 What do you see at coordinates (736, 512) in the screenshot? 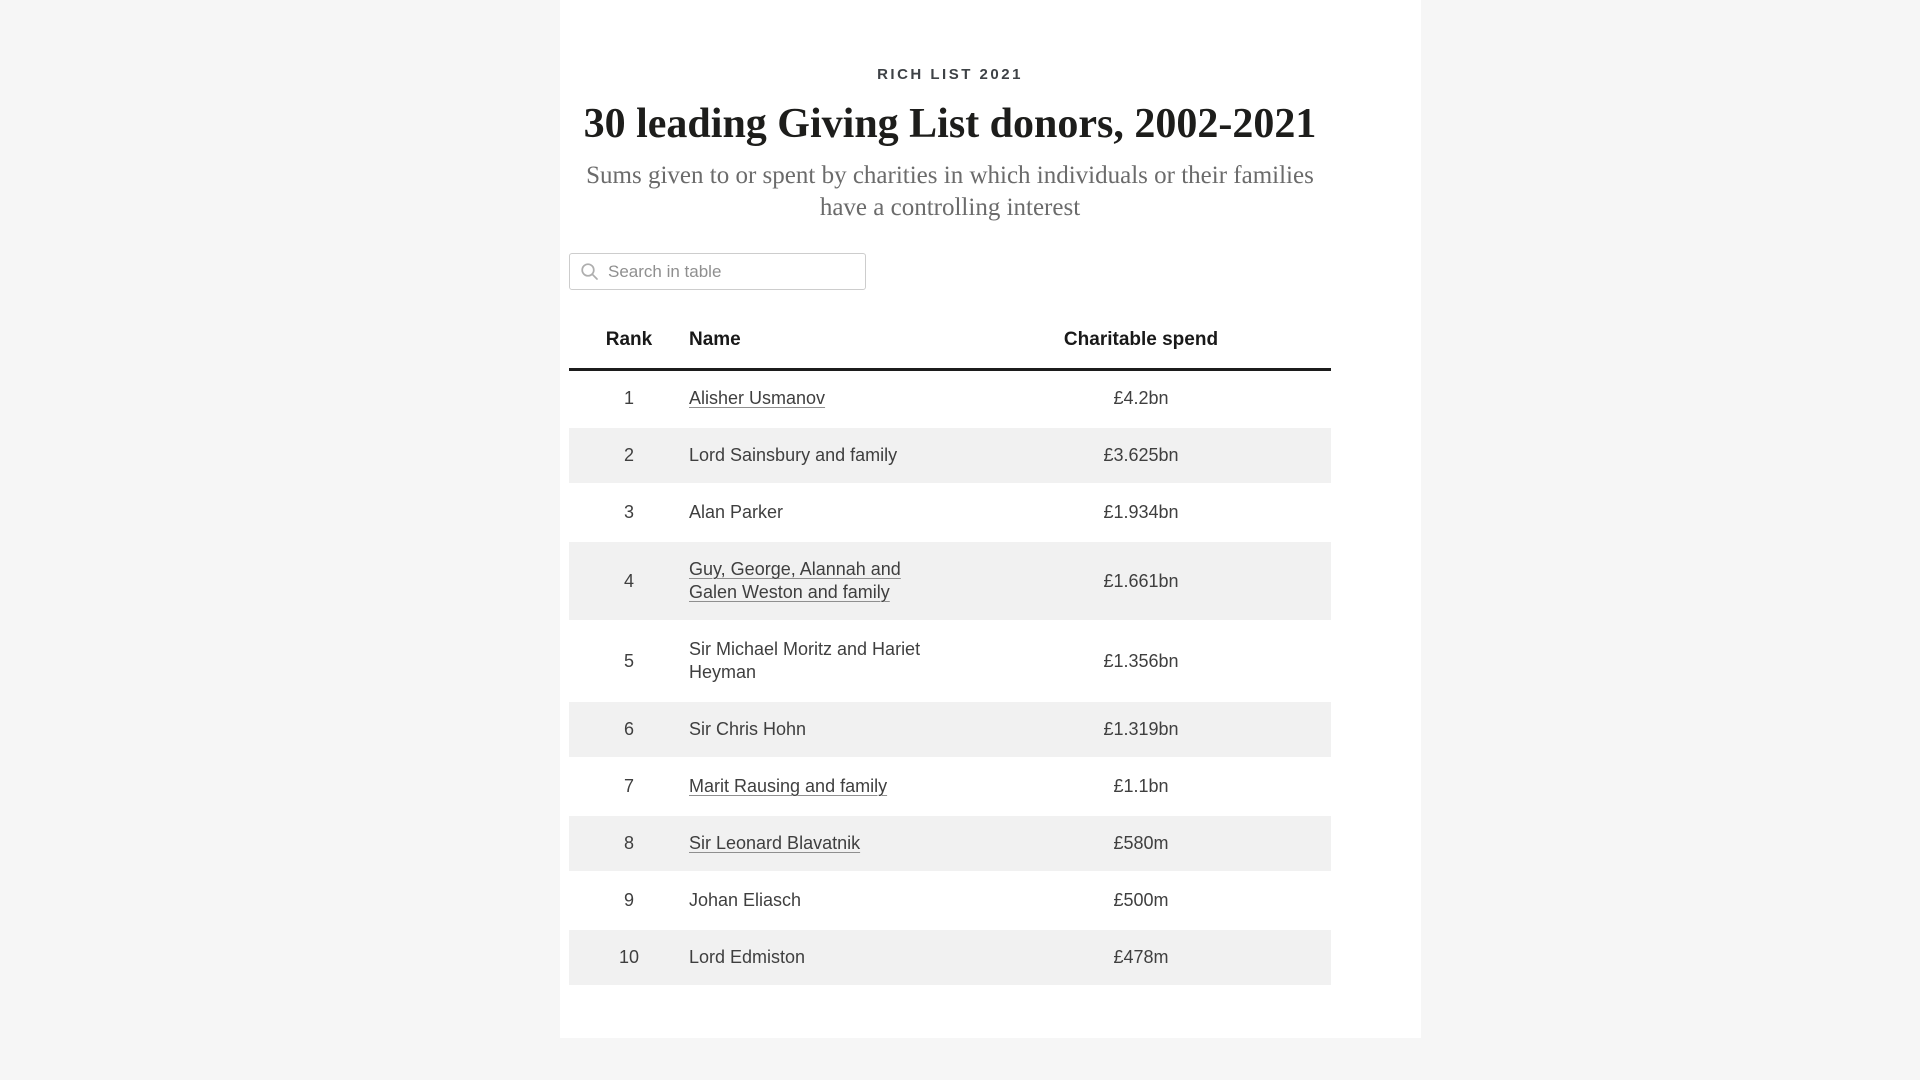
I see `donor-name: Alan Parker` at bounding box center [736, 512].